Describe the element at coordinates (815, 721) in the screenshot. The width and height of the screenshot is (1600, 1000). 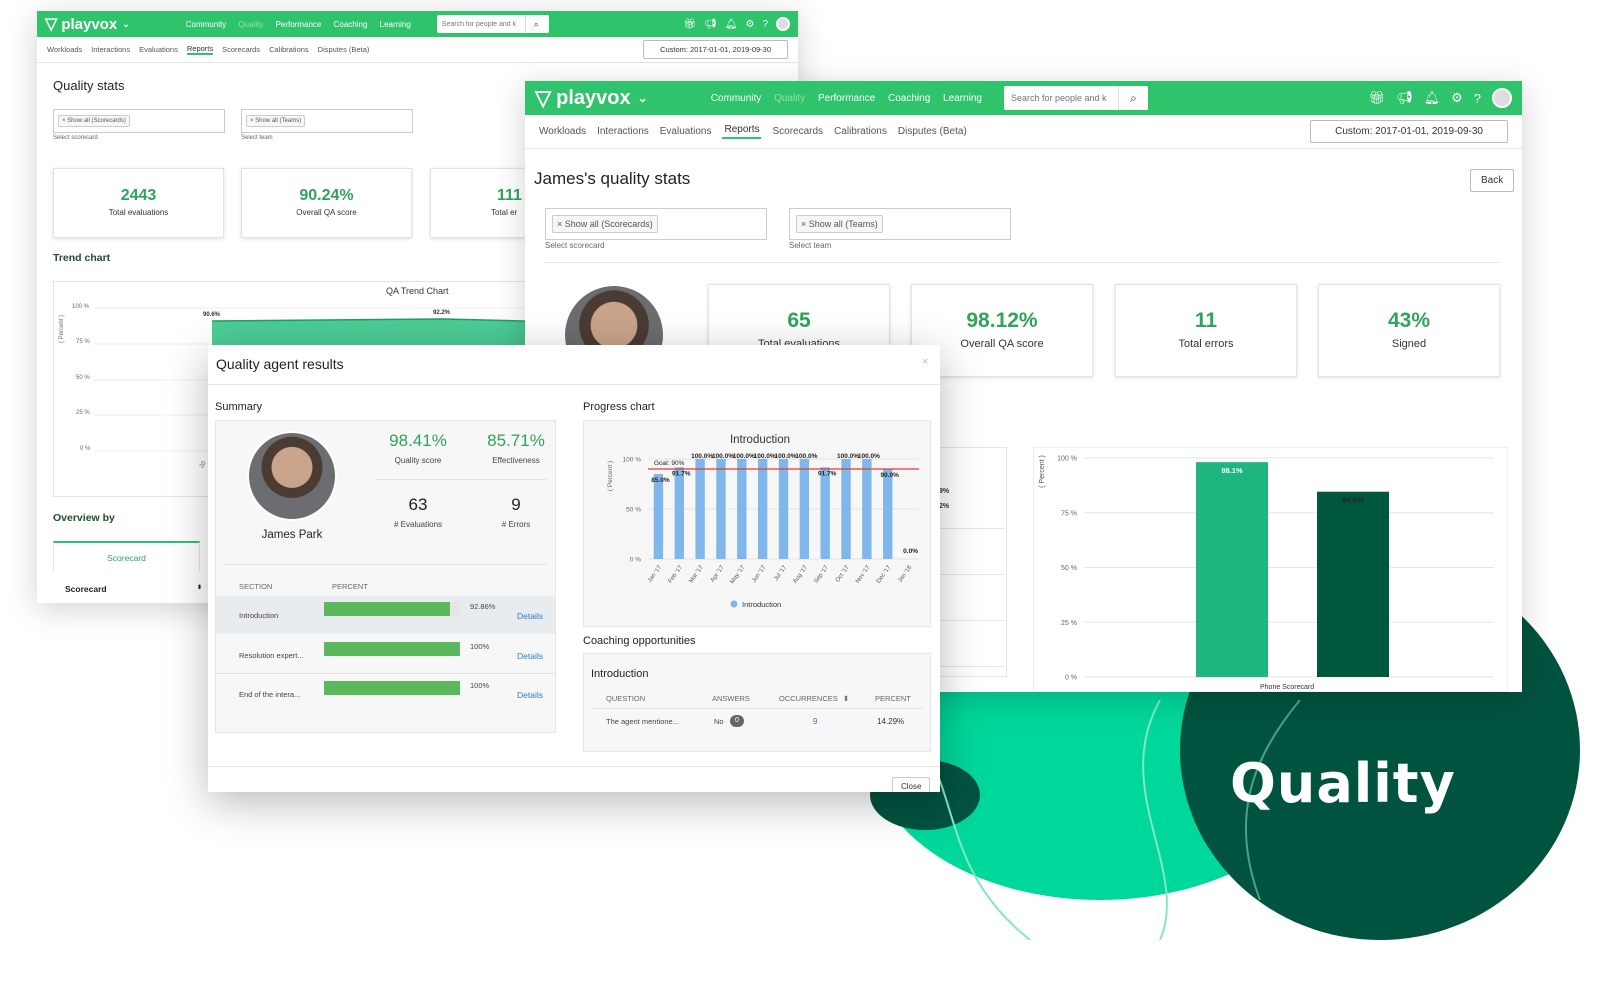
I see `coaching-occurrences: 9` at that location.